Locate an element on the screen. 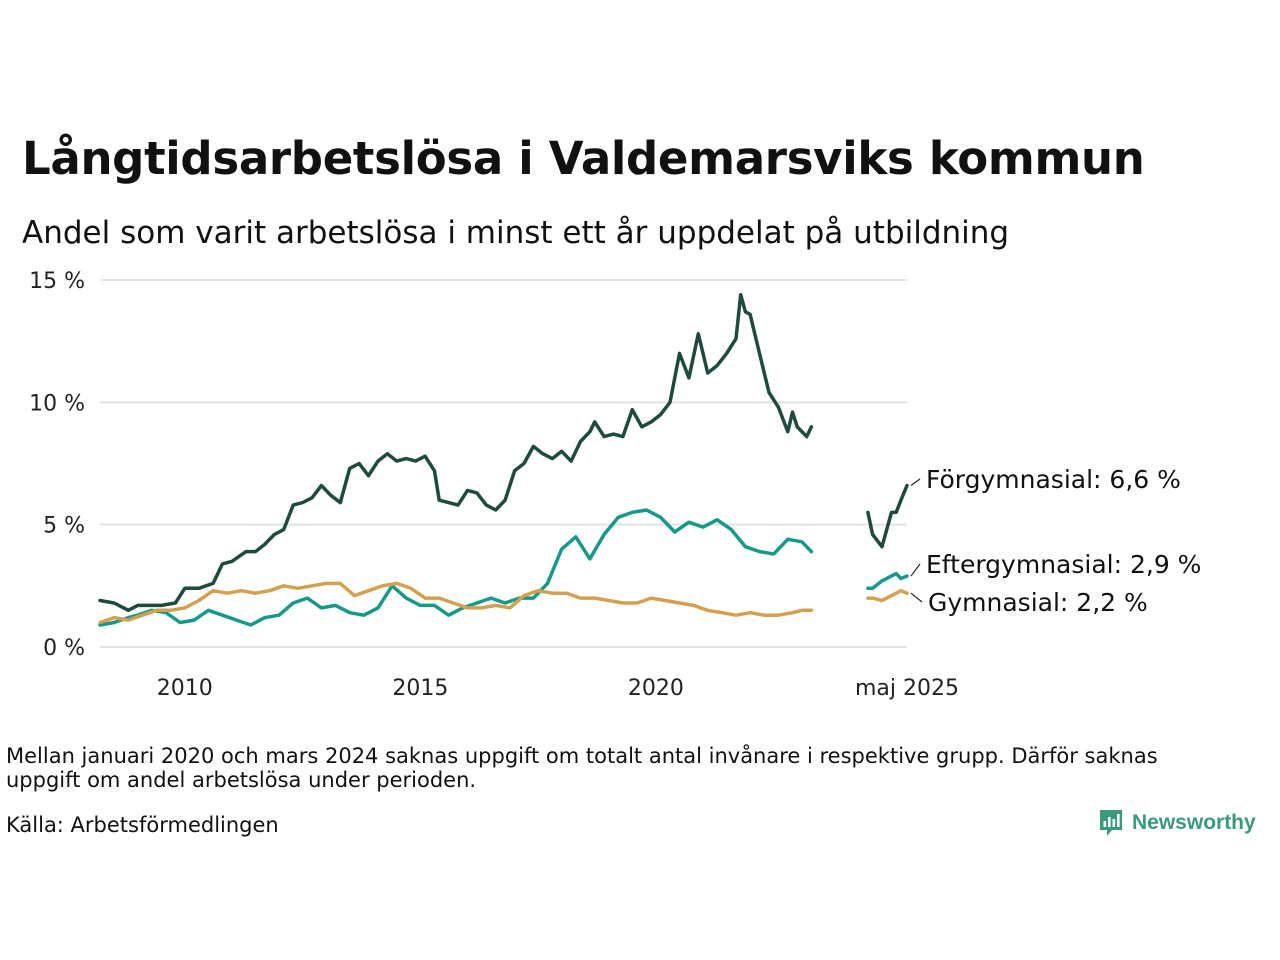 This screenshot has height=960, width=1280. newsworthy-logo: Newsworthy is located at coordinates (1177, 823).